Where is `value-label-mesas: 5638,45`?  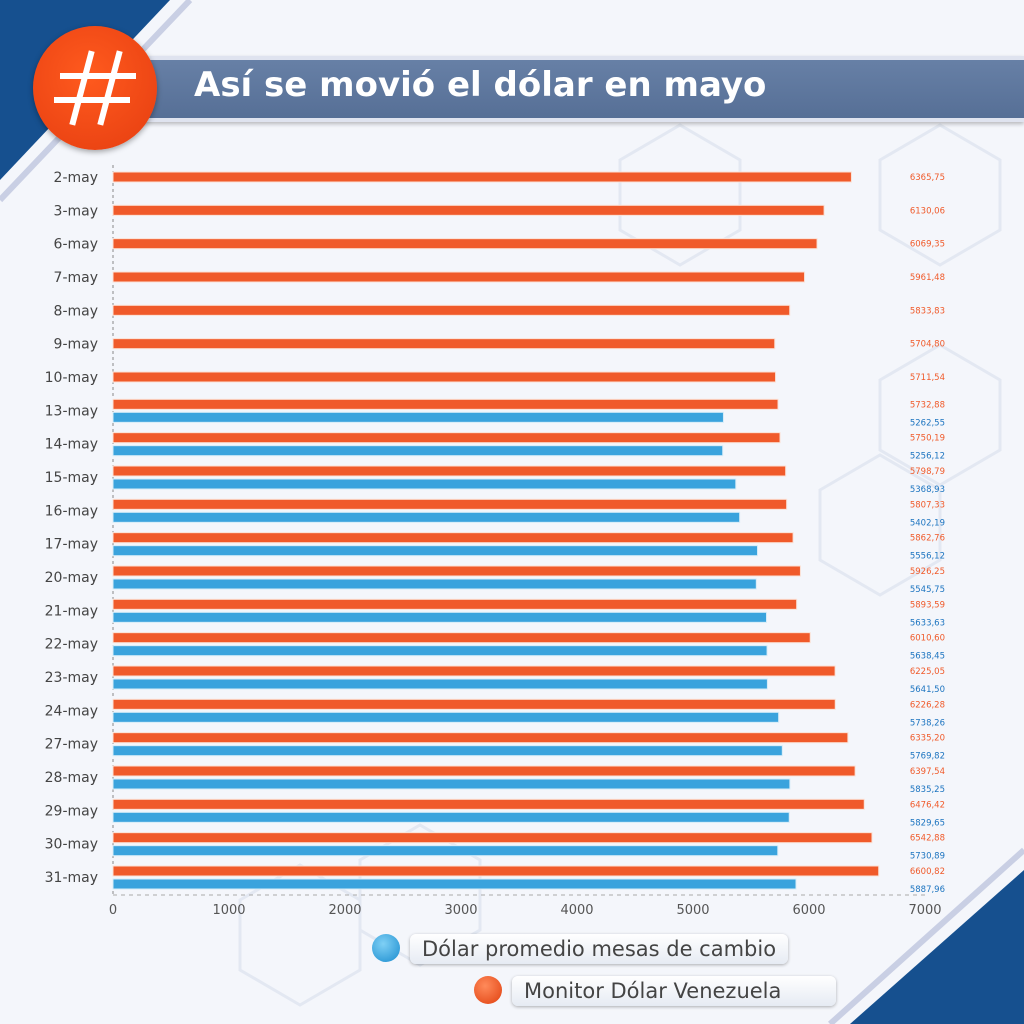 value-label-mesas: 5638,45 is located at coordinates (927, 657).